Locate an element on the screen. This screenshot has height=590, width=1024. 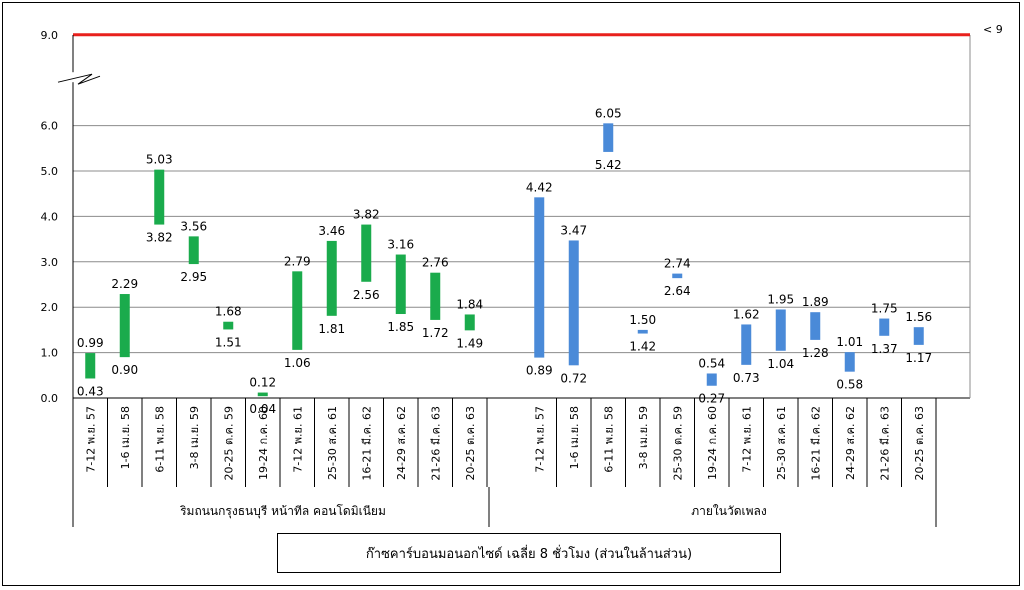
max-label: 5.03 is located at coordinates (159, 160).